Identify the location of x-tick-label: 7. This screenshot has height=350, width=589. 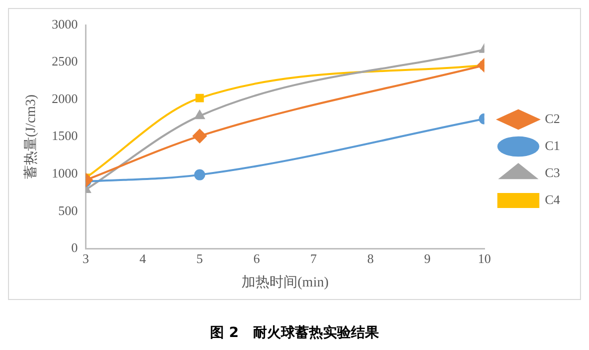
(314, 258).